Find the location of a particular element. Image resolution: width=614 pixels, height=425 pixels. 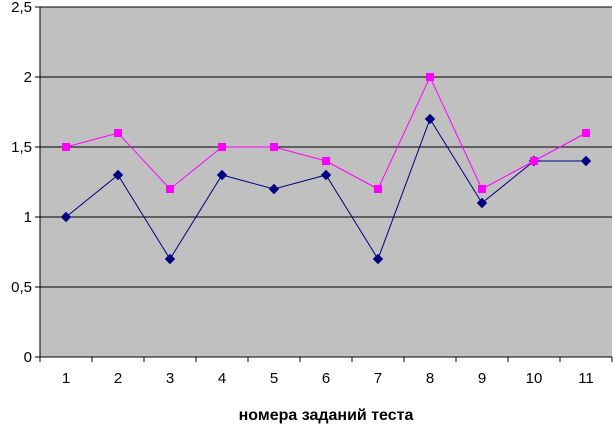

y-tick-label: 1 is located at coordinates (28, 217).